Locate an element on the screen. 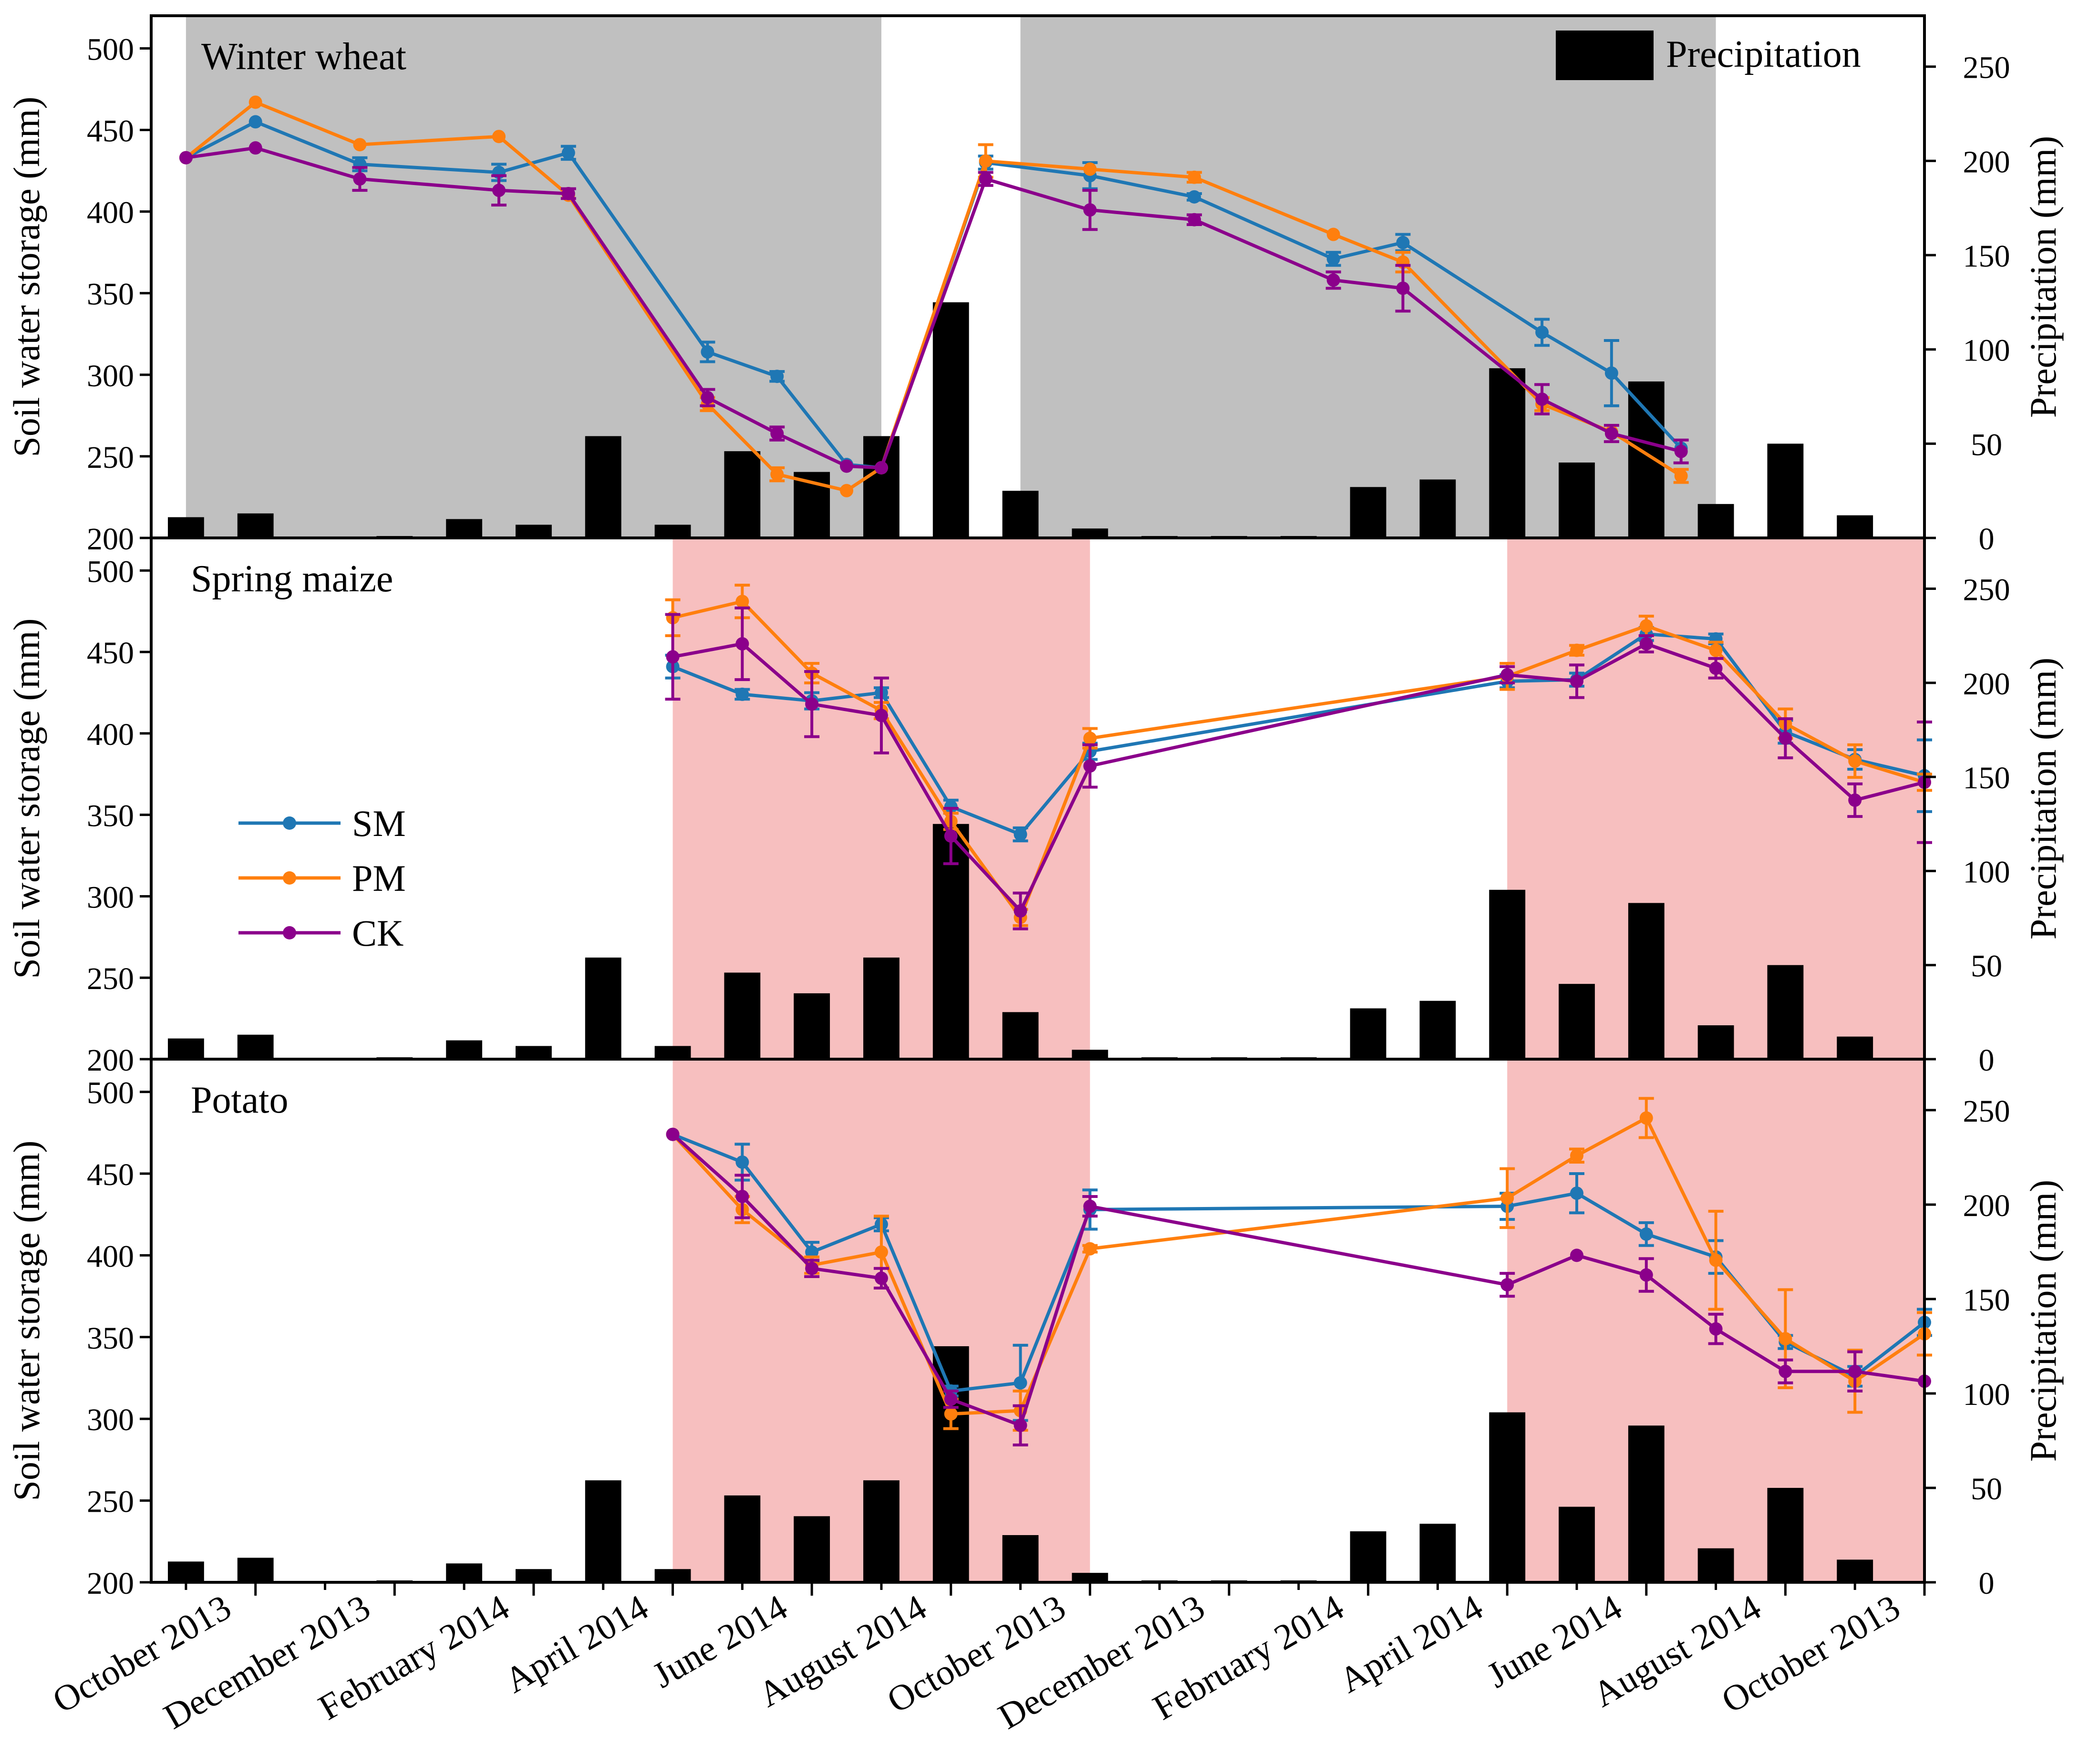  y-tick-label: 250 is located at coordinates (110, 978).